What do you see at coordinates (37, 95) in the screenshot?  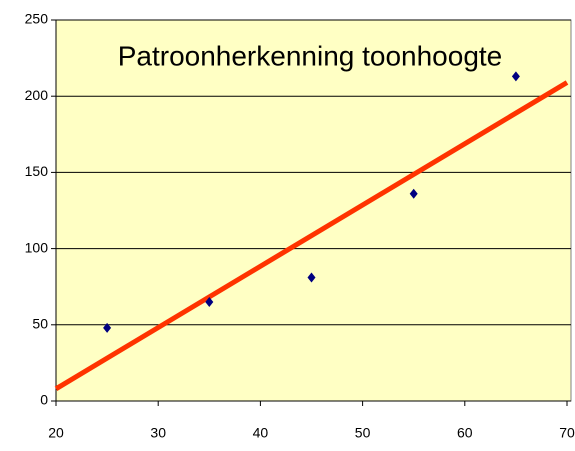 I see `y-tick-label: 200` at bounding box center [37, 95].